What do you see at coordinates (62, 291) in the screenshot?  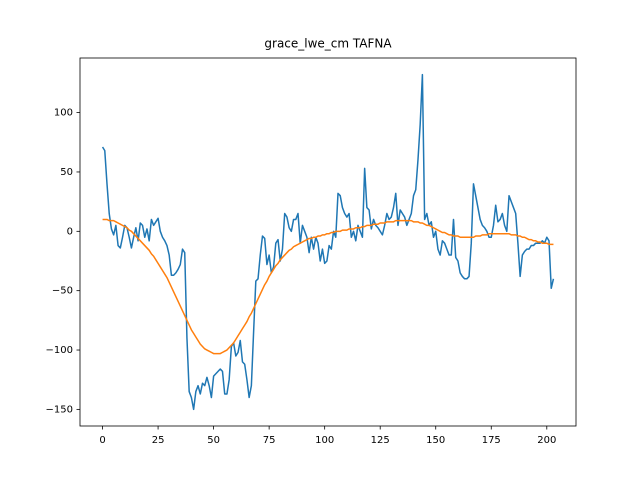 I see `y-tick-label: −50` at bounding box center [62, 291].